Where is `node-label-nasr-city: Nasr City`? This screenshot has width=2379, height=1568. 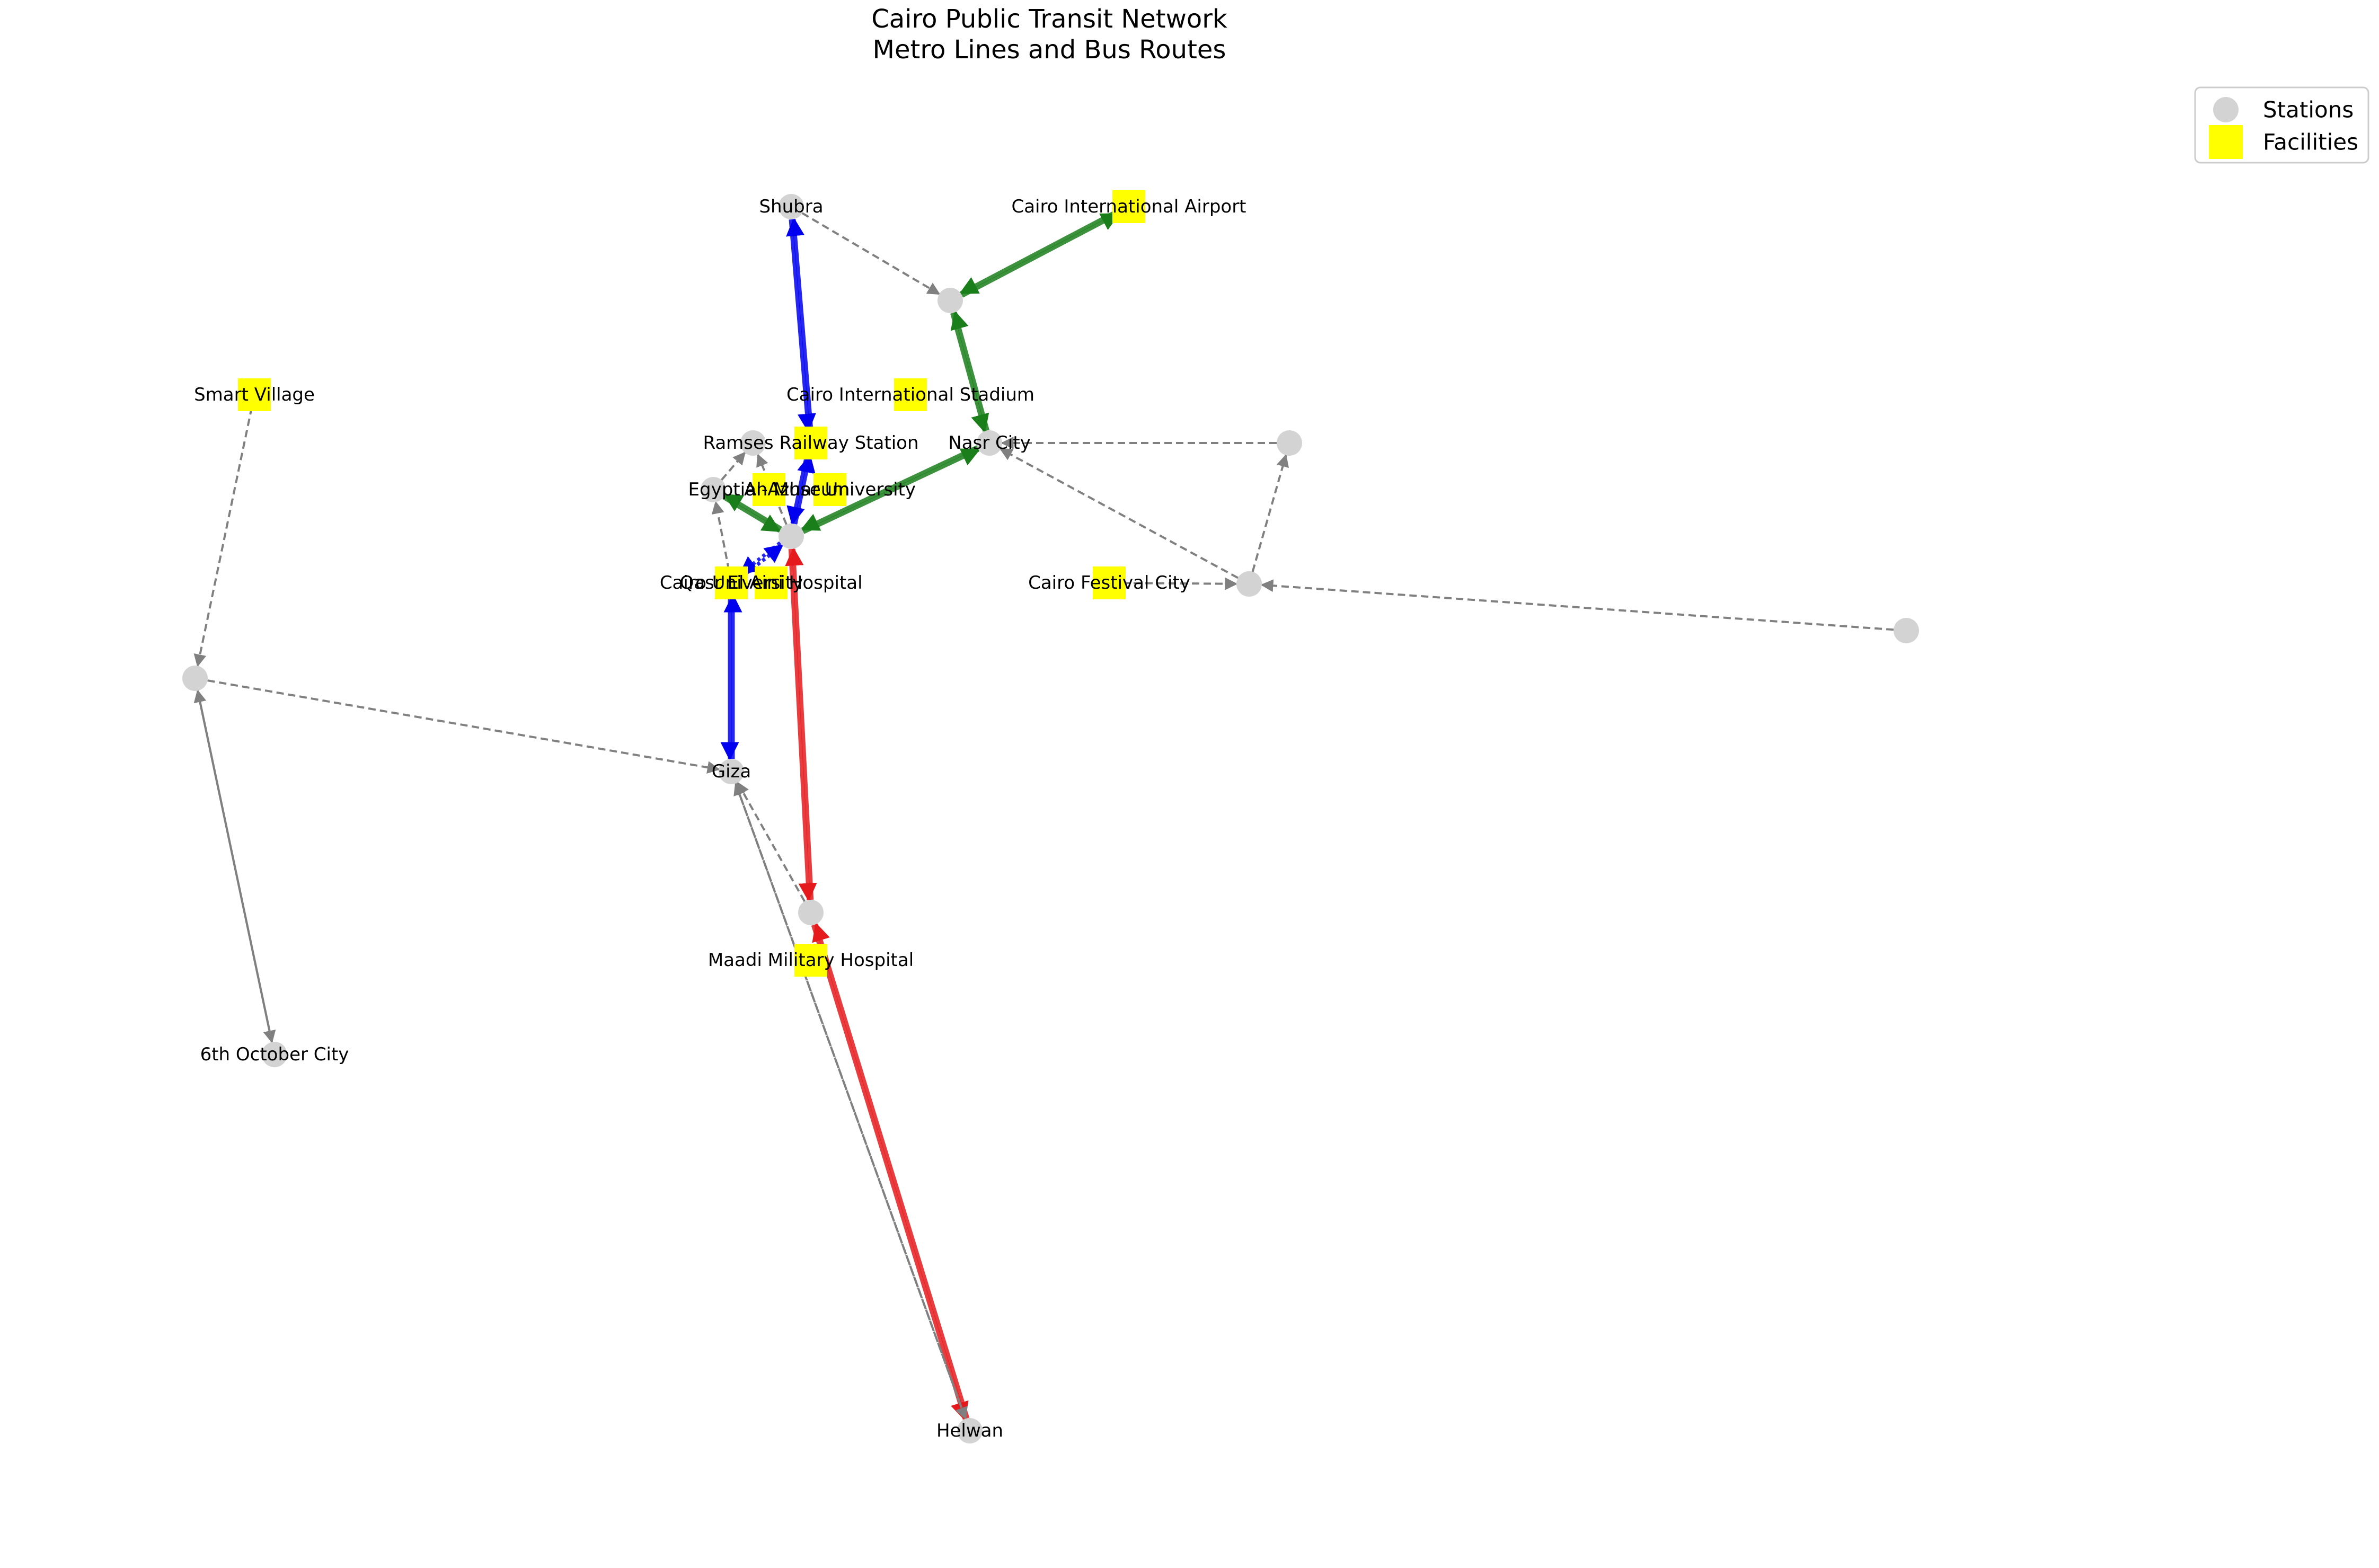 node-label-nasr-city: Nasr City is located at coordinates (989, 443).